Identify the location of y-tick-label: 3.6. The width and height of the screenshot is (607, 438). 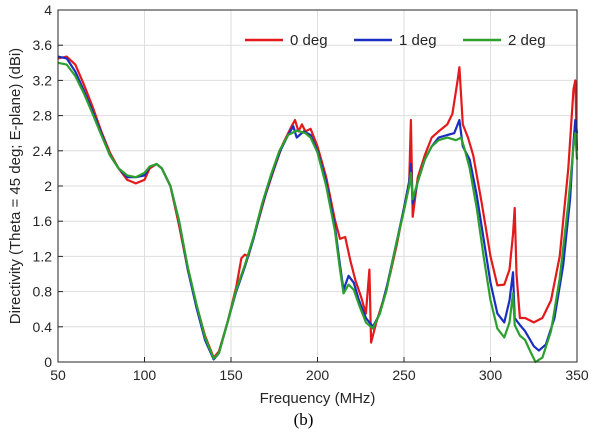
(43, 45).